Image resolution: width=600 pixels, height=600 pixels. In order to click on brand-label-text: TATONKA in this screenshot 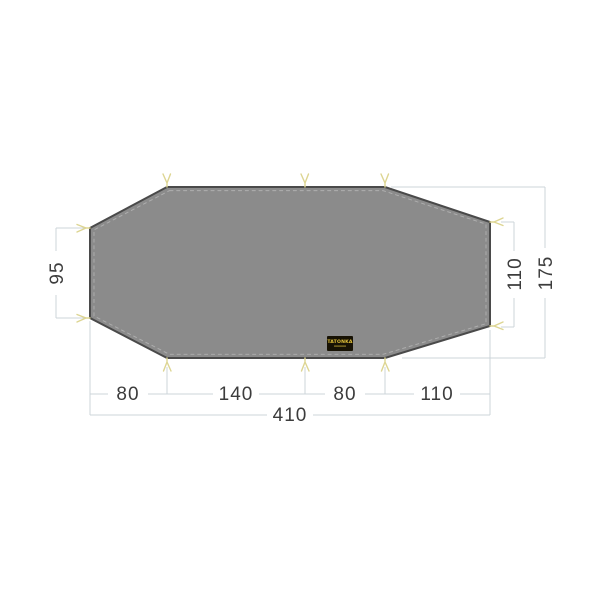, I will do `click(340, 342)`.